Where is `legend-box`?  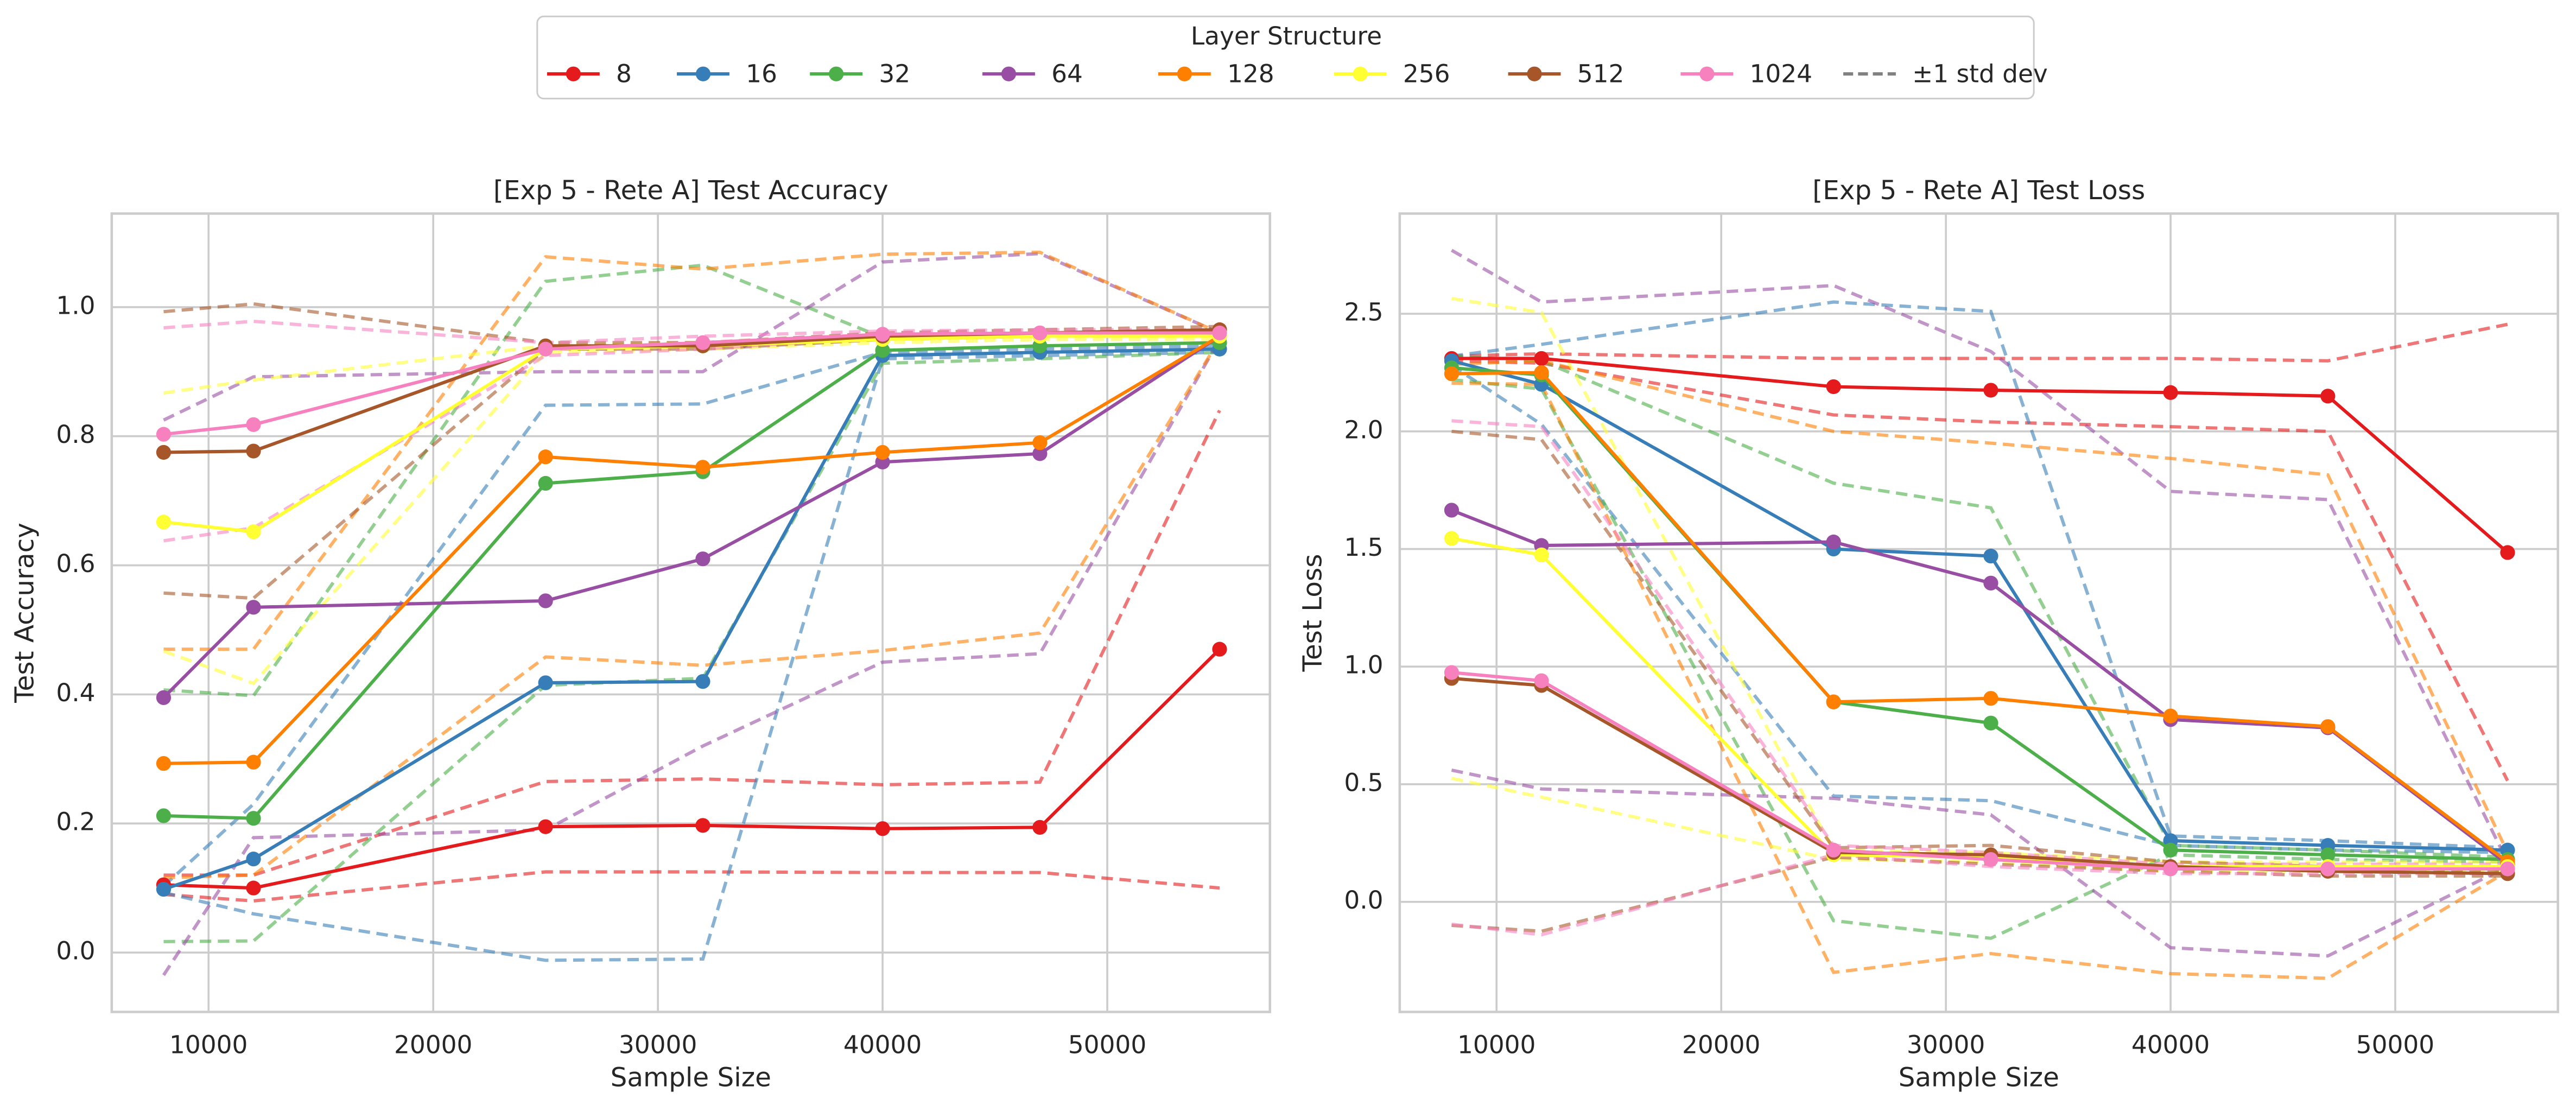
legend-box is located at coordinates (1285, 57).